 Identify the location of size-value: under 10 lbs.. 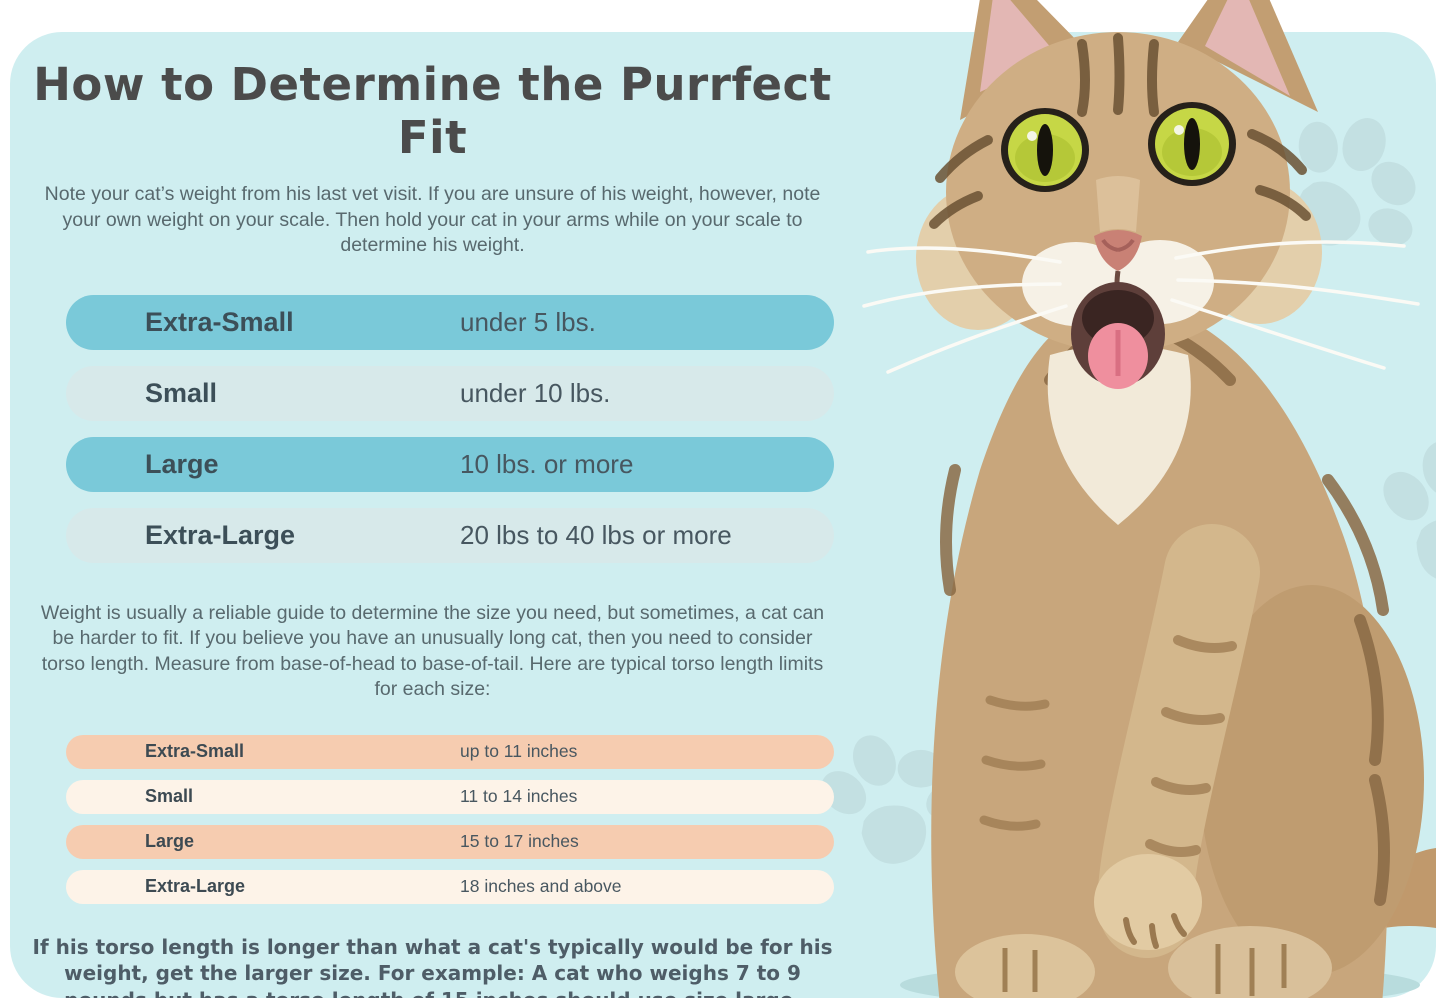
(535, 392).